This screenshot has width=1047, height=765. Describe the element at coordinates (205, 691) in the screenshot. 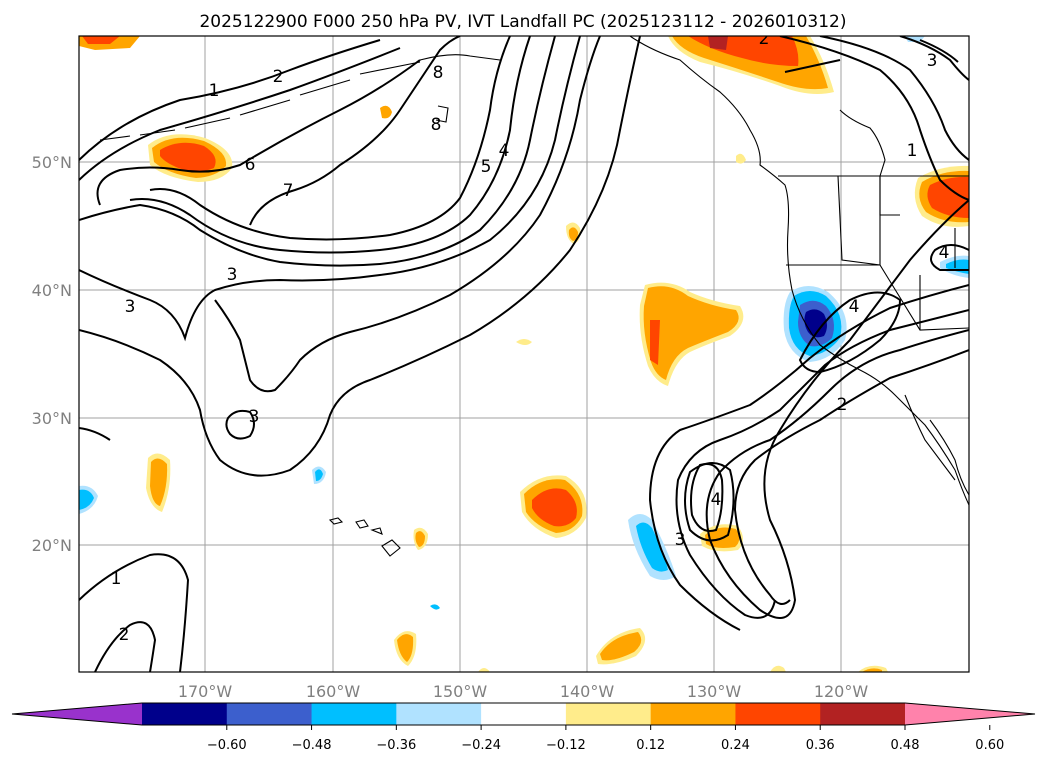

I see `lon-label: 170°W` at that location.